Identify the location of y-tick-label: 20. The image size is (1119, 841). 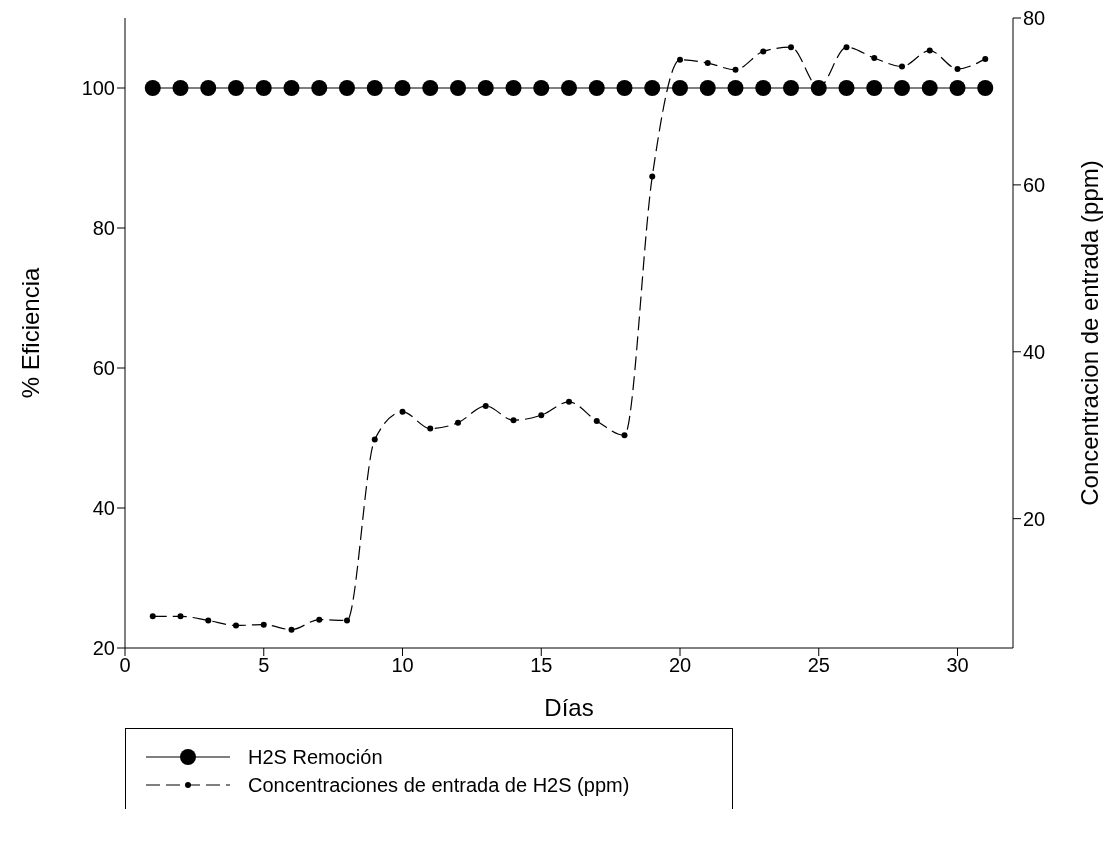
(103, 648).